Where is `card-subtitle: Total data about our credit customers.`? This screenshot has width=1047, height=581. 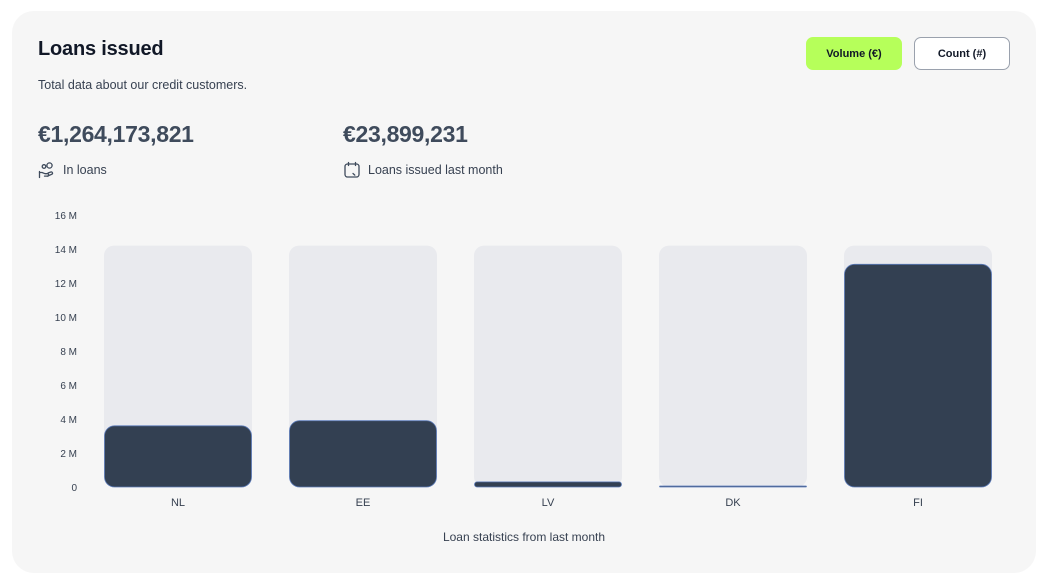
card-subtitle: Total data about our credit customers. is located at coordinates (143, 85).